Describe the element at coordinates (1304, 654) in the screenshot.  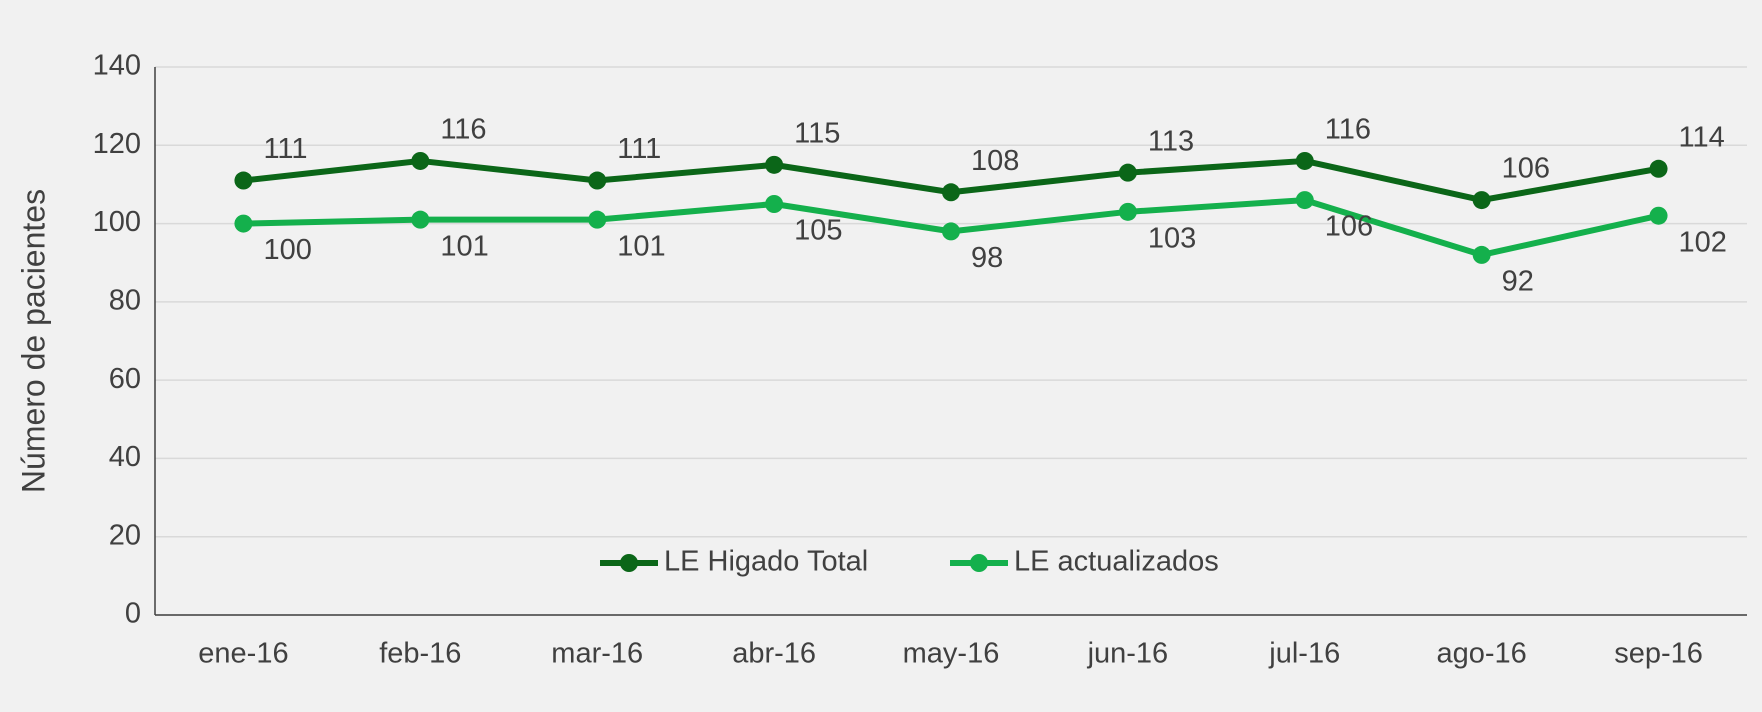
I see `x-tick-label: jul-16` at that location.